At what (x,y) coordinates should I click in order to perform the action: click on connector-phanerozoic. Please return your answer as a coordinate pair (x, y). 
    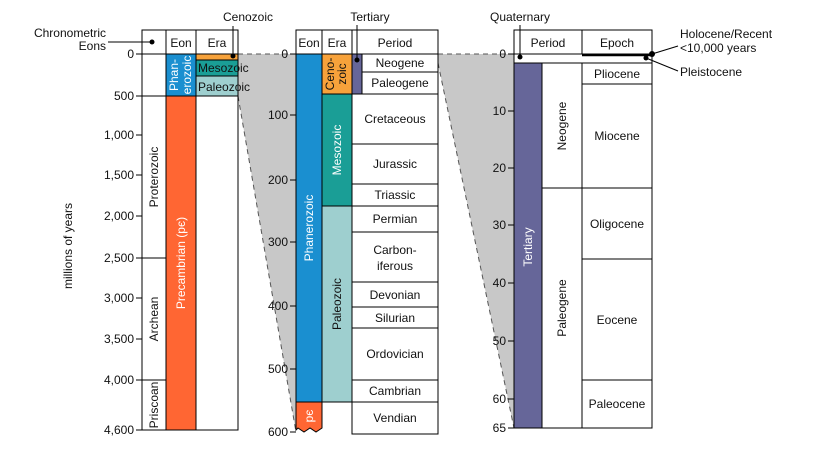
    Looking at the image, I should click on (267, 243).